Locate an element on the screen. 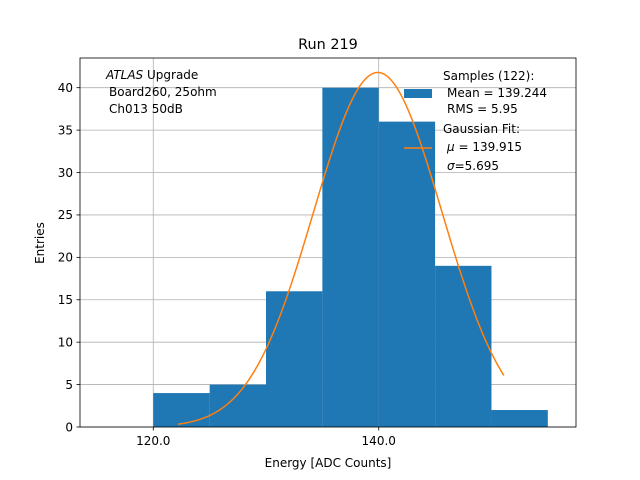  legend-fit-sigma-symbol: σ is located at coordinates (451, 166).